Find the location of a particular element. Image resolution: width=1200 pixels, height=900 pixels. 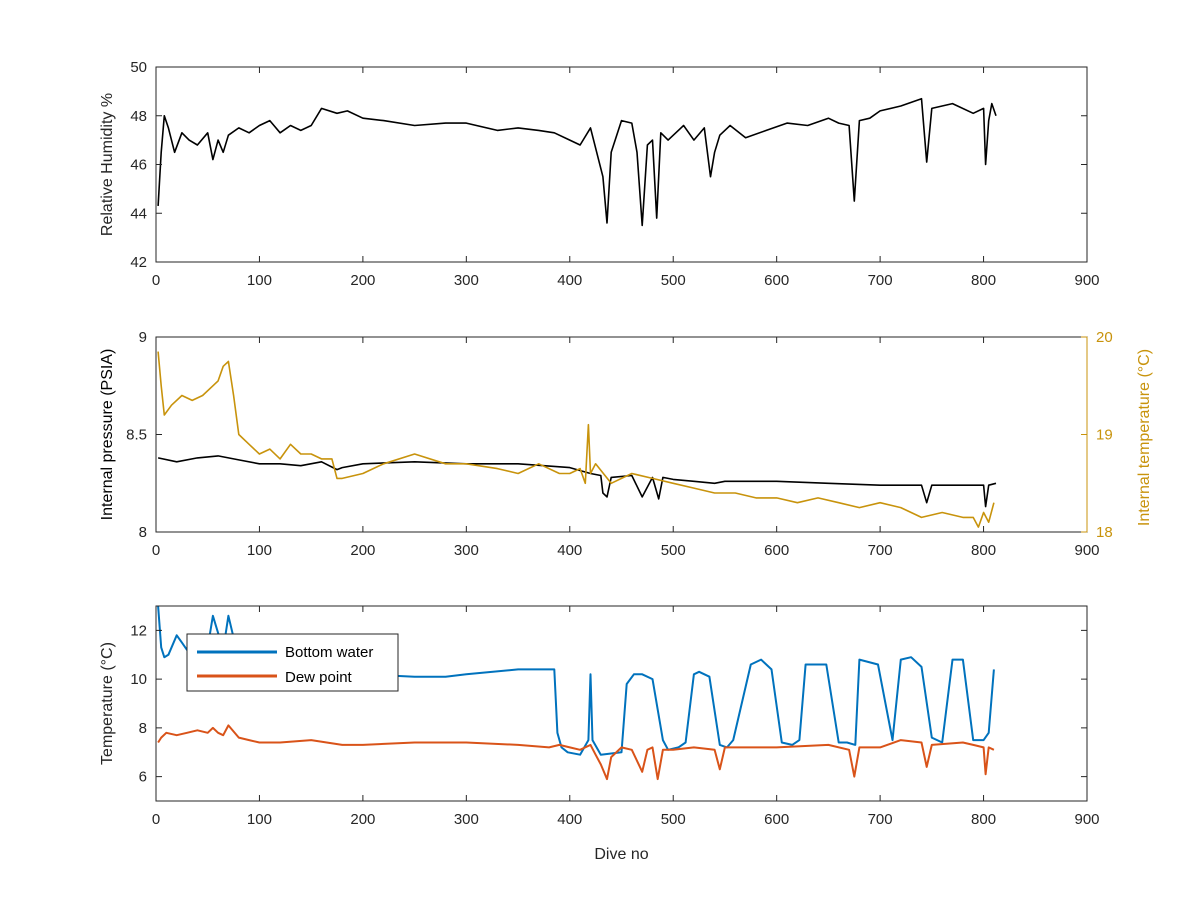

y-tick-label: 48 is located at coordinates (138, 116).